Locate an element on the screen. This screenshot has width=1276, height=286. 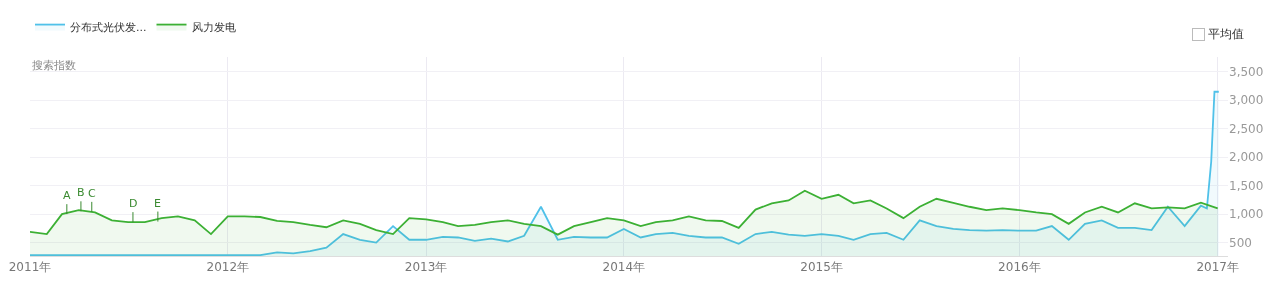
annotation: B is located at coordinates (81, 192).